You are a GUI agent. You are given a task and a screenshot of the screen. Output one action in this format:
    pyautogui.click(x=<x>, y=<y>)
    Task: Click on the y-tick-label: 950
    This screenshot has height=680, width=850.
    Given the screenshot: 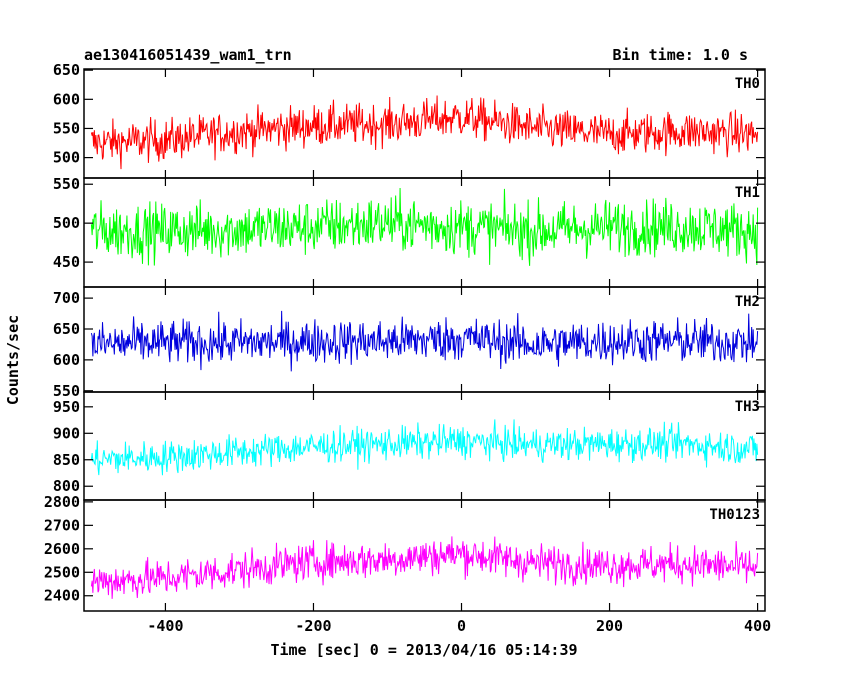 What is the action you would take?
    pyautogui.click(x=66, y=407)
    